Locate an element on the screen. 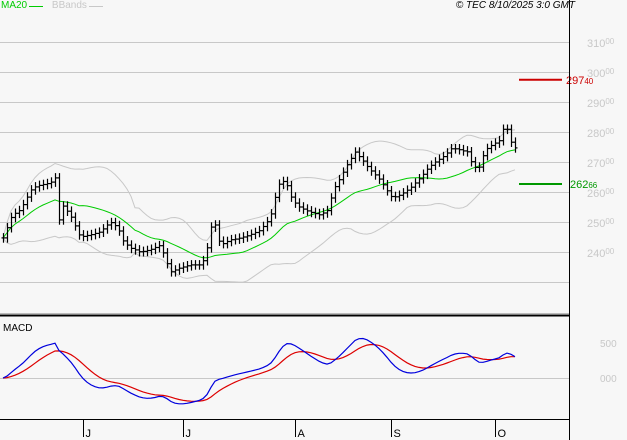 The image size is (627, 440). month-label: J is located at coordinates (89, 434).